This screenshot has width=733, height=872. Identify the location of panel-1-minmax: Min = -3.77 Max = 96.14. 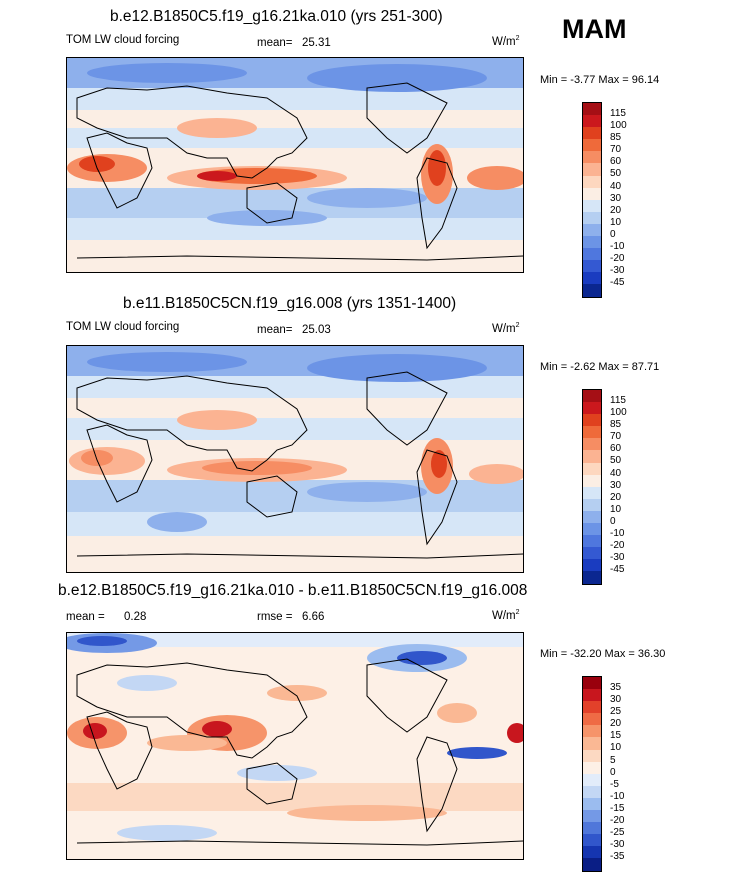
(600, 80).